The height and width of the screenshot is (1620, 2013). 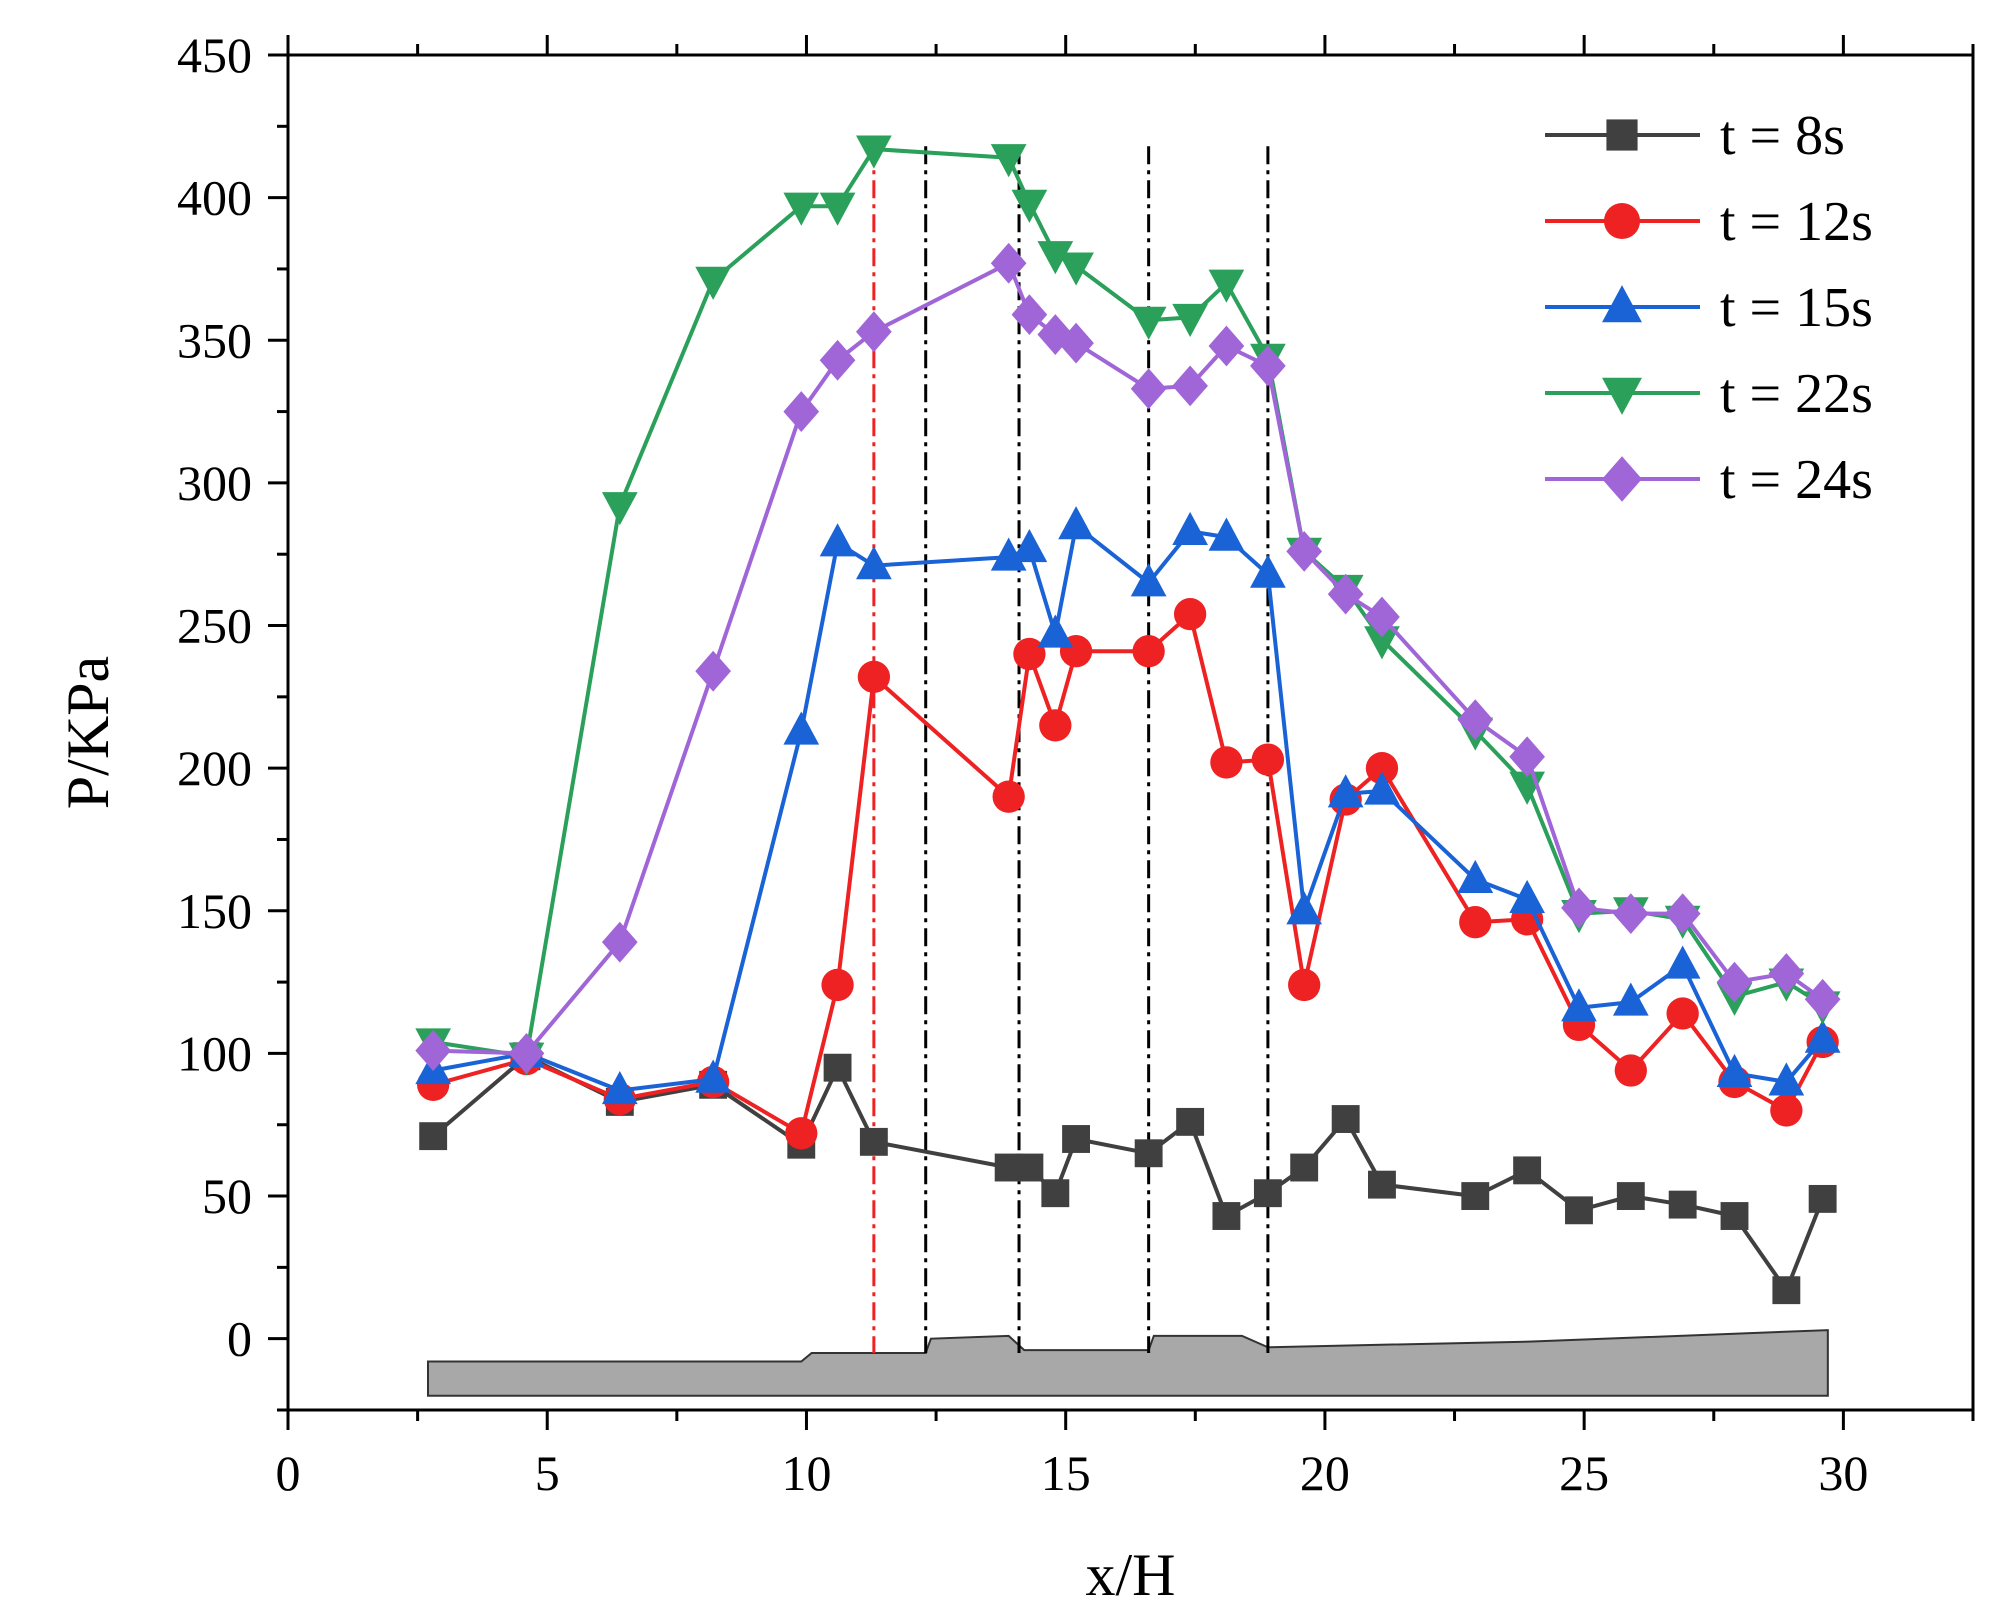 What do you see at coordinates (1796, 222) in the screenshot?
I see `legend-label-2: t = 12s` at bounding box center [1796, 222].